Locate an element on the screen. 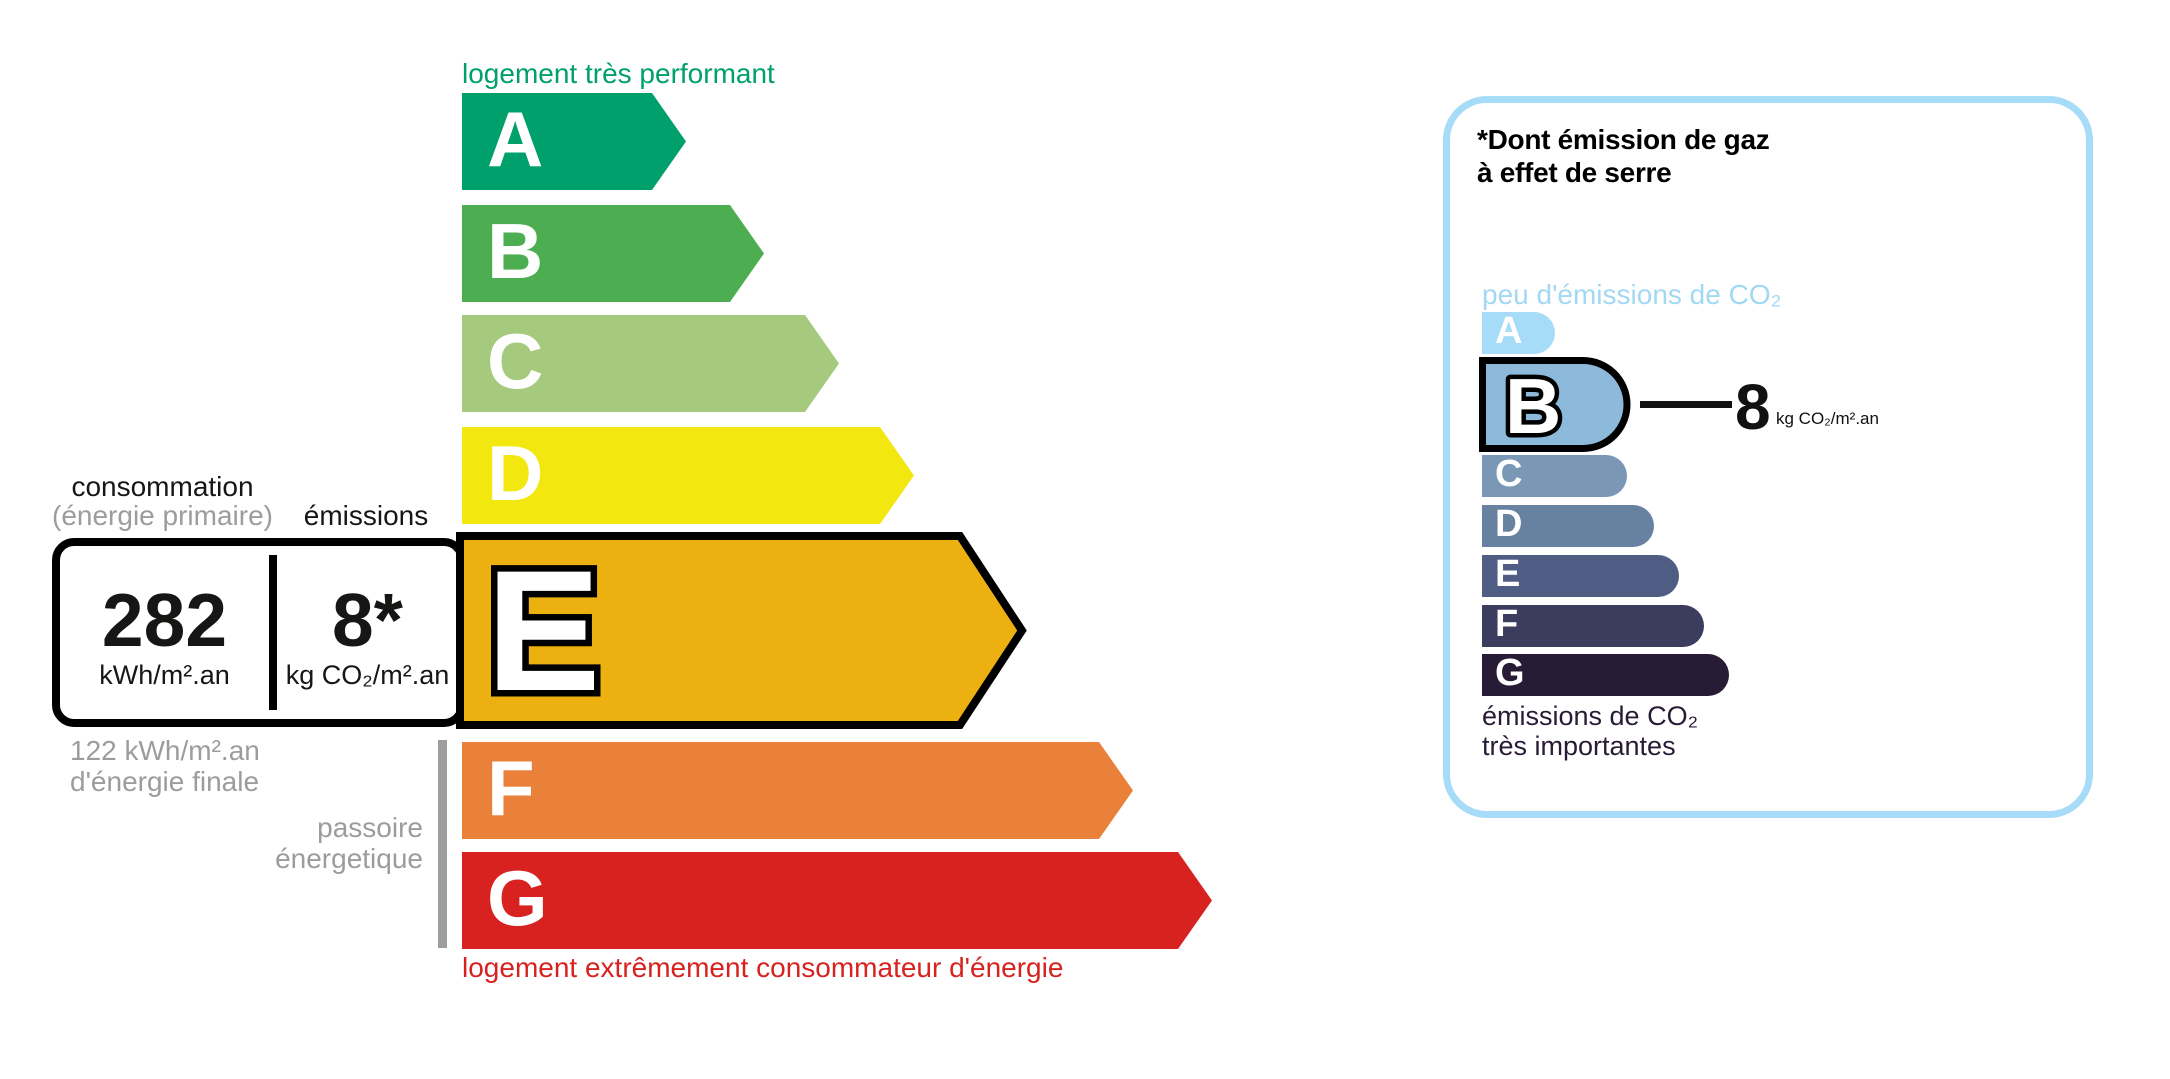 This screenshot has height=1079, width=2170. consumption-emissions-box: 282 kWh/m².an 8* kg CO₂/m².an is located at coordinates (259, 632).